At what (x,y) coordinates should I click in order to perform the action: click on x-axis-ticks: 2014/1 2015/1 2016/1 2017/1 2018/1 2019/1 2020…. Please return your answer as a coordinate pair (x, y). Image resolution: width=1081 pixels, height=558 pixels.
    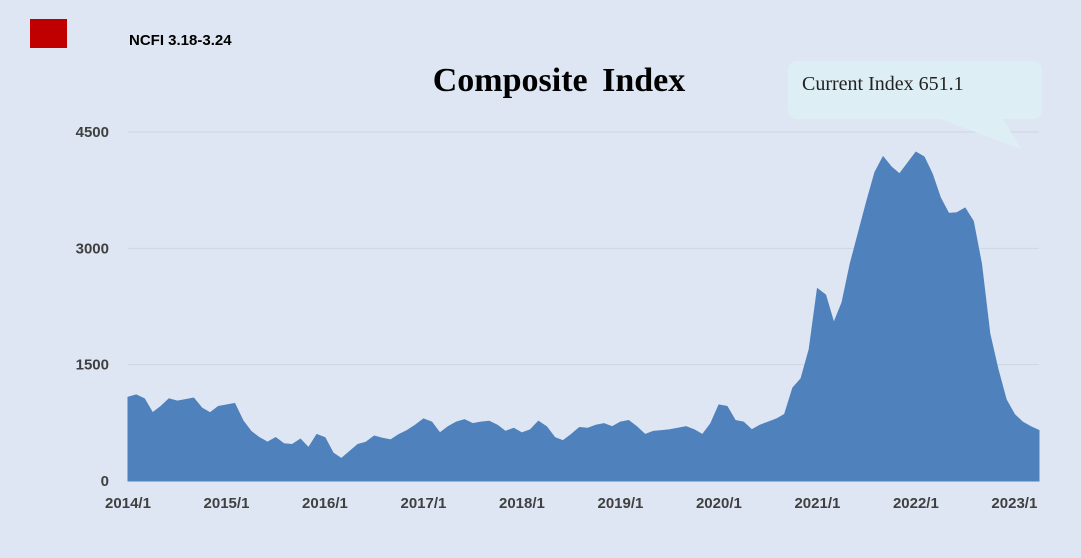
    Looking at the image, I should click on (571, 503).